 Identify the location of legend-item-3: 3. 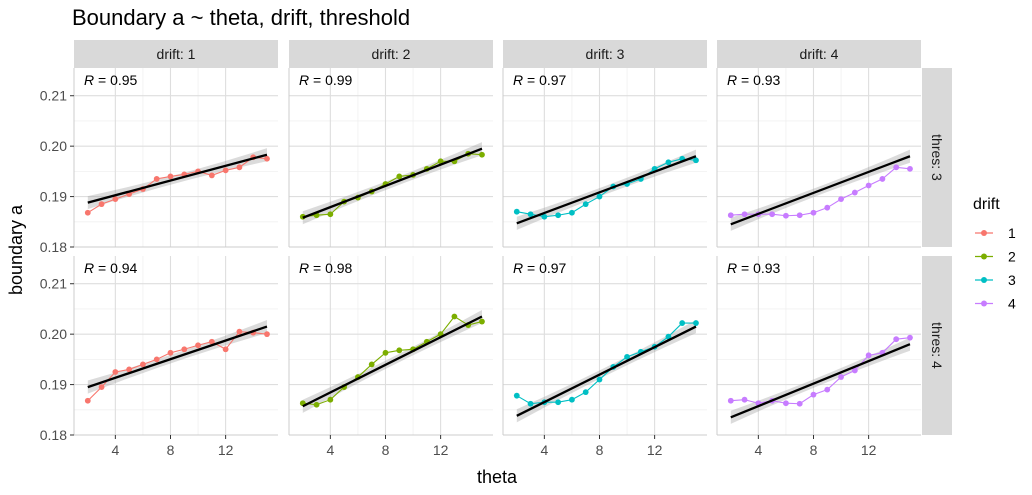
(995, 280).